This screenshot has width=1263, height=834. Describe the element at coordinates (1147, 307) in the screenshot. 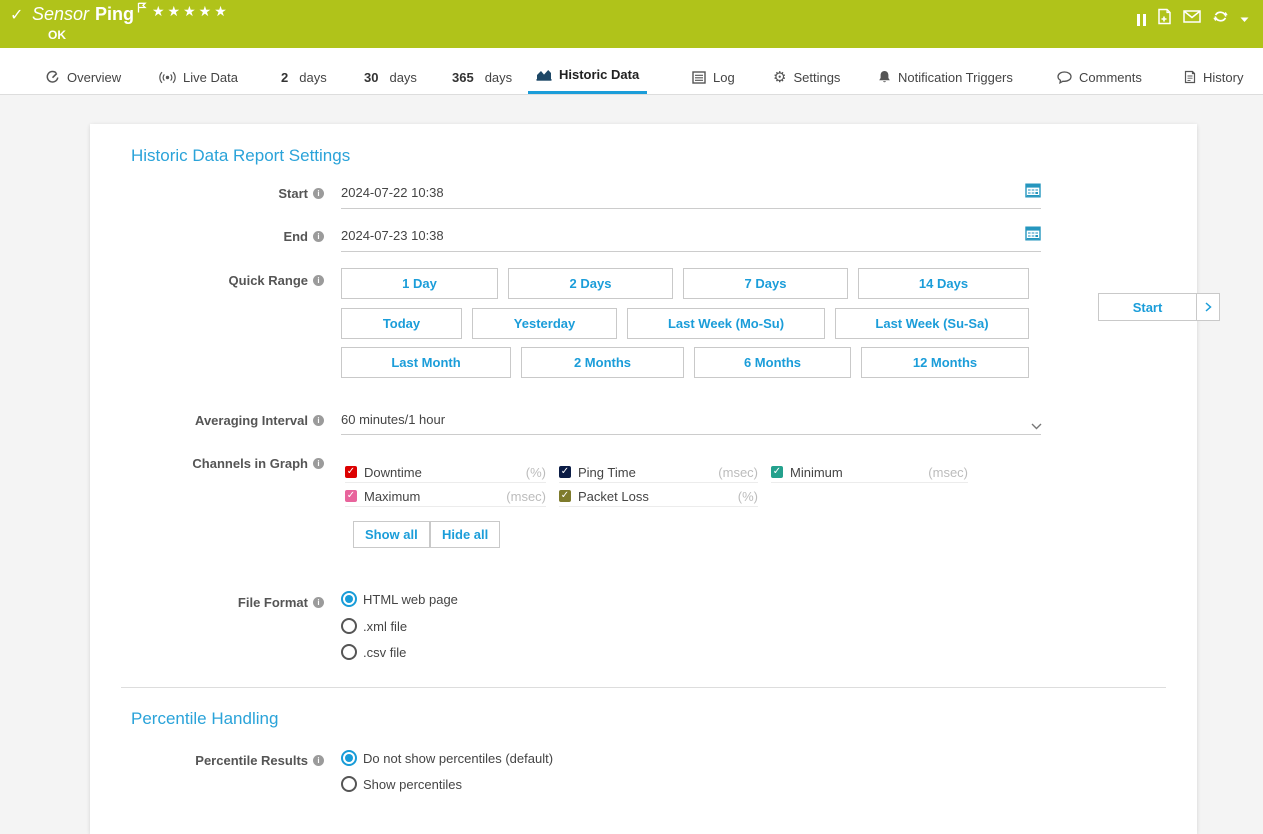

I see `start-report-button: Start` at that location.